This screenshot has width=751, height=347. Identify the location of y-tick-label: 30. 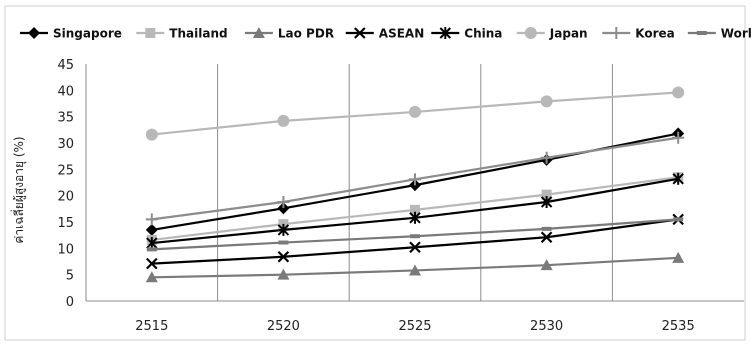
(65, 144).